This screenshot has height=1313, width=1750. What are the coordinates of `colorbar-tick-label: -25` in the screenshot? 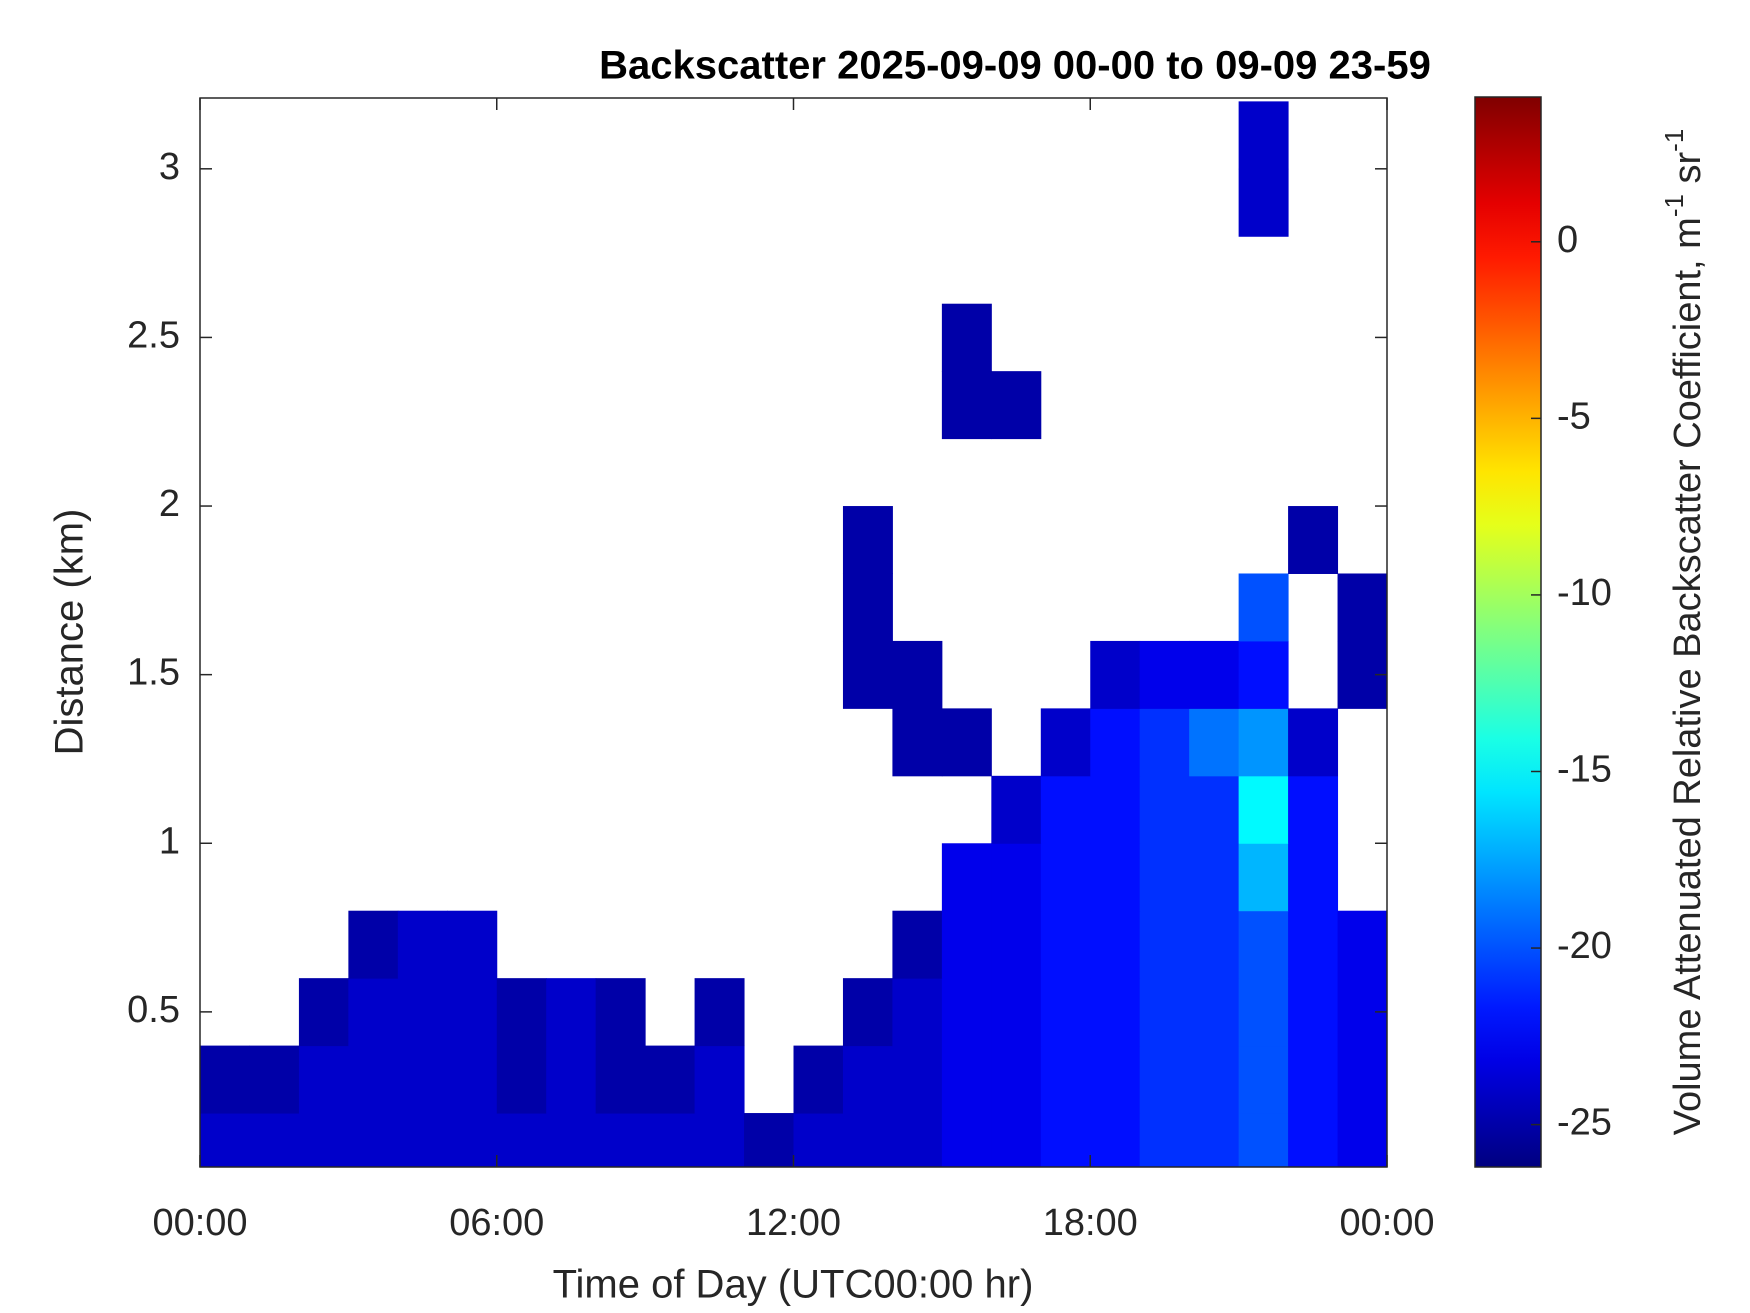 It's located at (1584, 1123).